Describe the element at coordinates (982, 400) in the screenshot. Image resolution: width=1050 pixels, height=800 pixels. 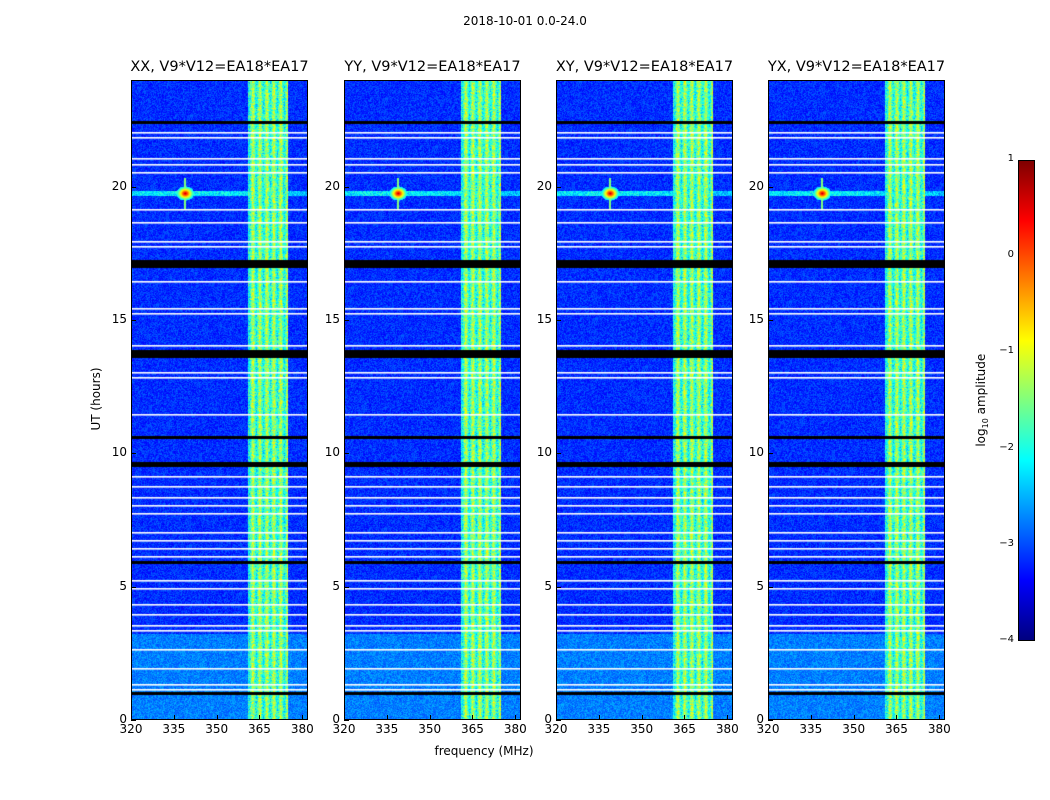
I see `colorbar-label: log10 amplitude` at that location.